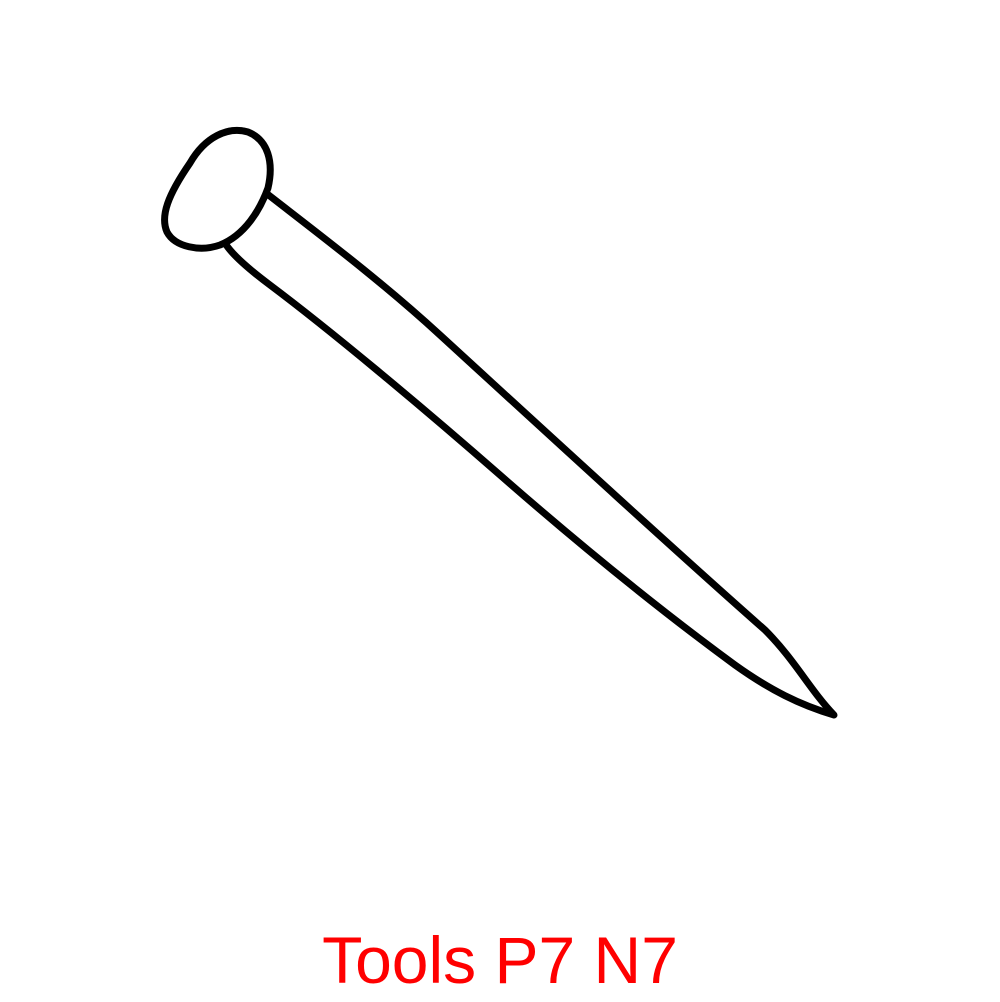 The image size is (1000, 1002). I want to click on caption-label: Tools P7 N7, so click(500, 960).